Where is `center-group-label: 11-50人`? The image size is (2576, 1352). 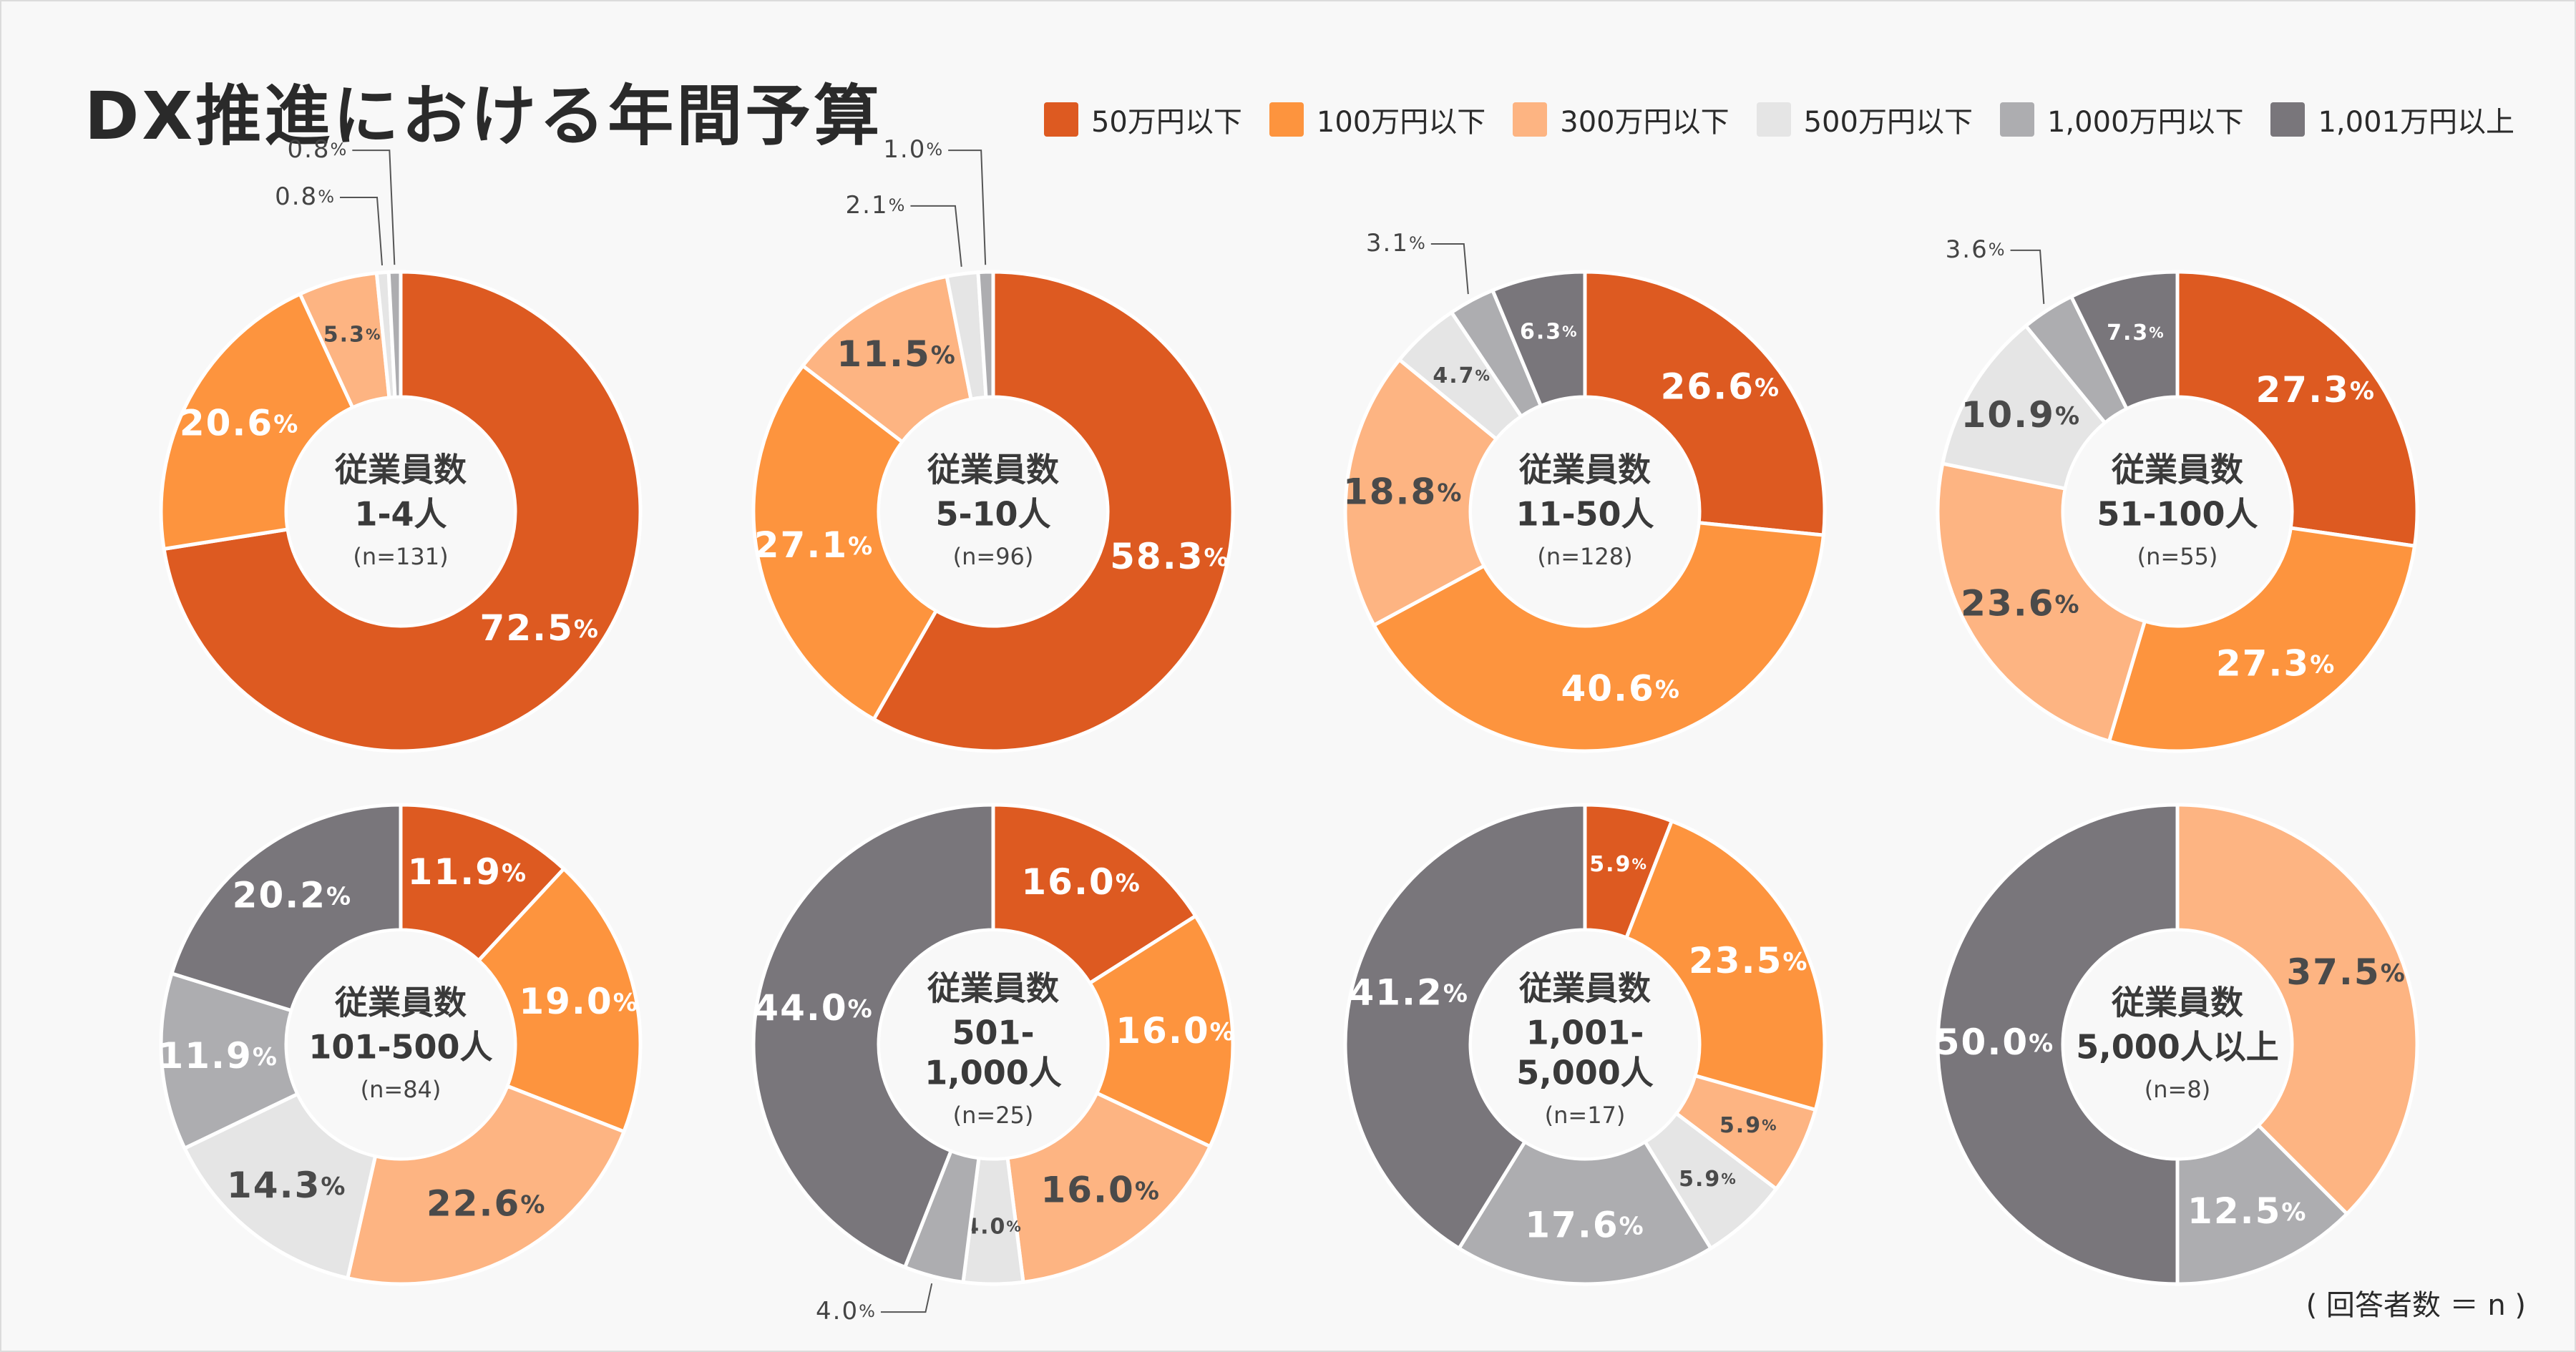
center-group-label: 11-50人 is located at coordinates (1585, 515).